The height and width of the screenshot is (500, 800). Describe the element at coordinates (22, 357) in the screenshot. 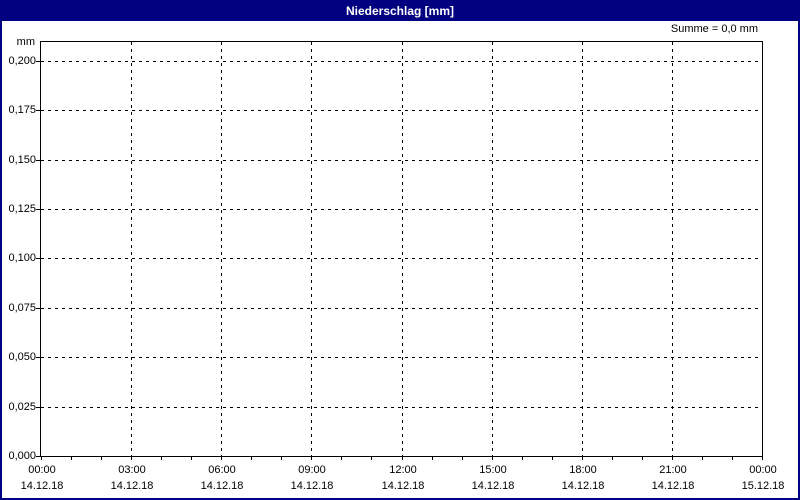

I see `y-tick-label: 0,050` at that location.